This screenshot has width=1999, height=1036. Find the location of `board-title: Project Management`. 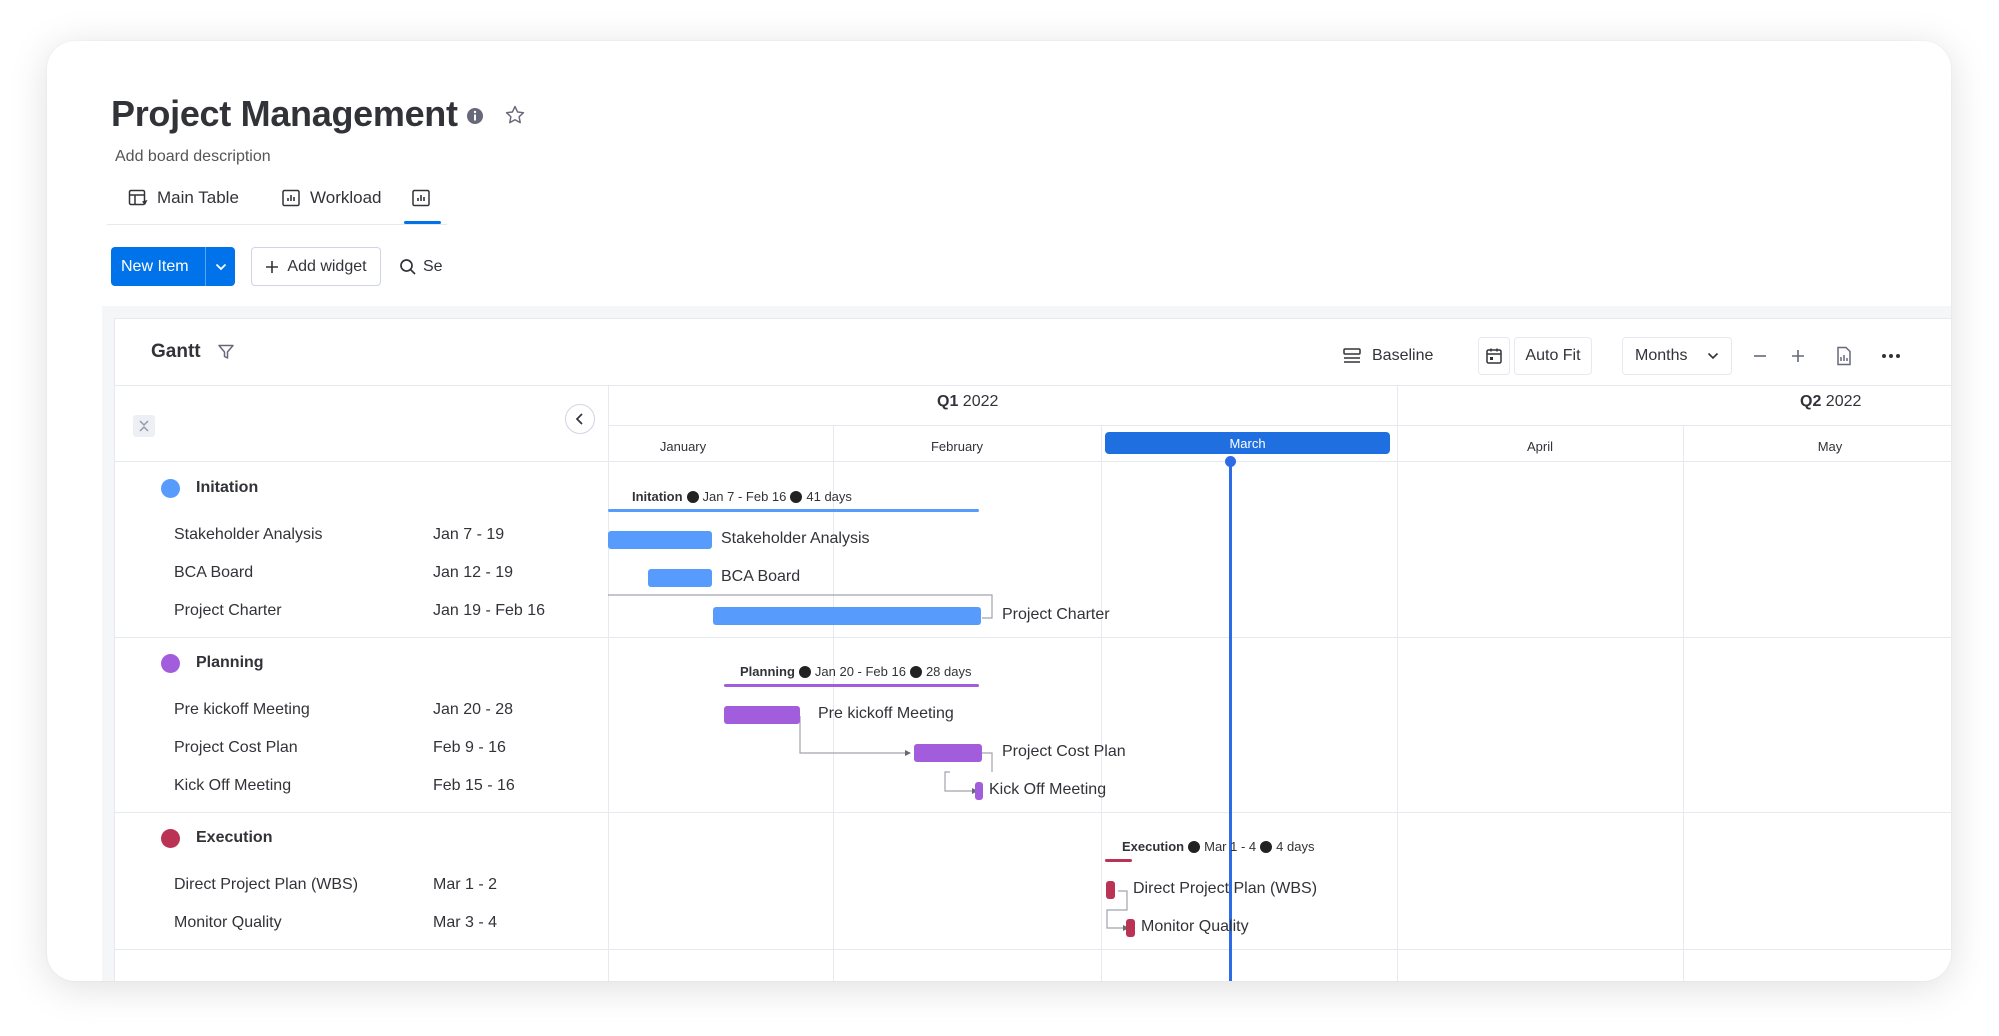

board-title: Project Management is located at coordinates (284, 113).